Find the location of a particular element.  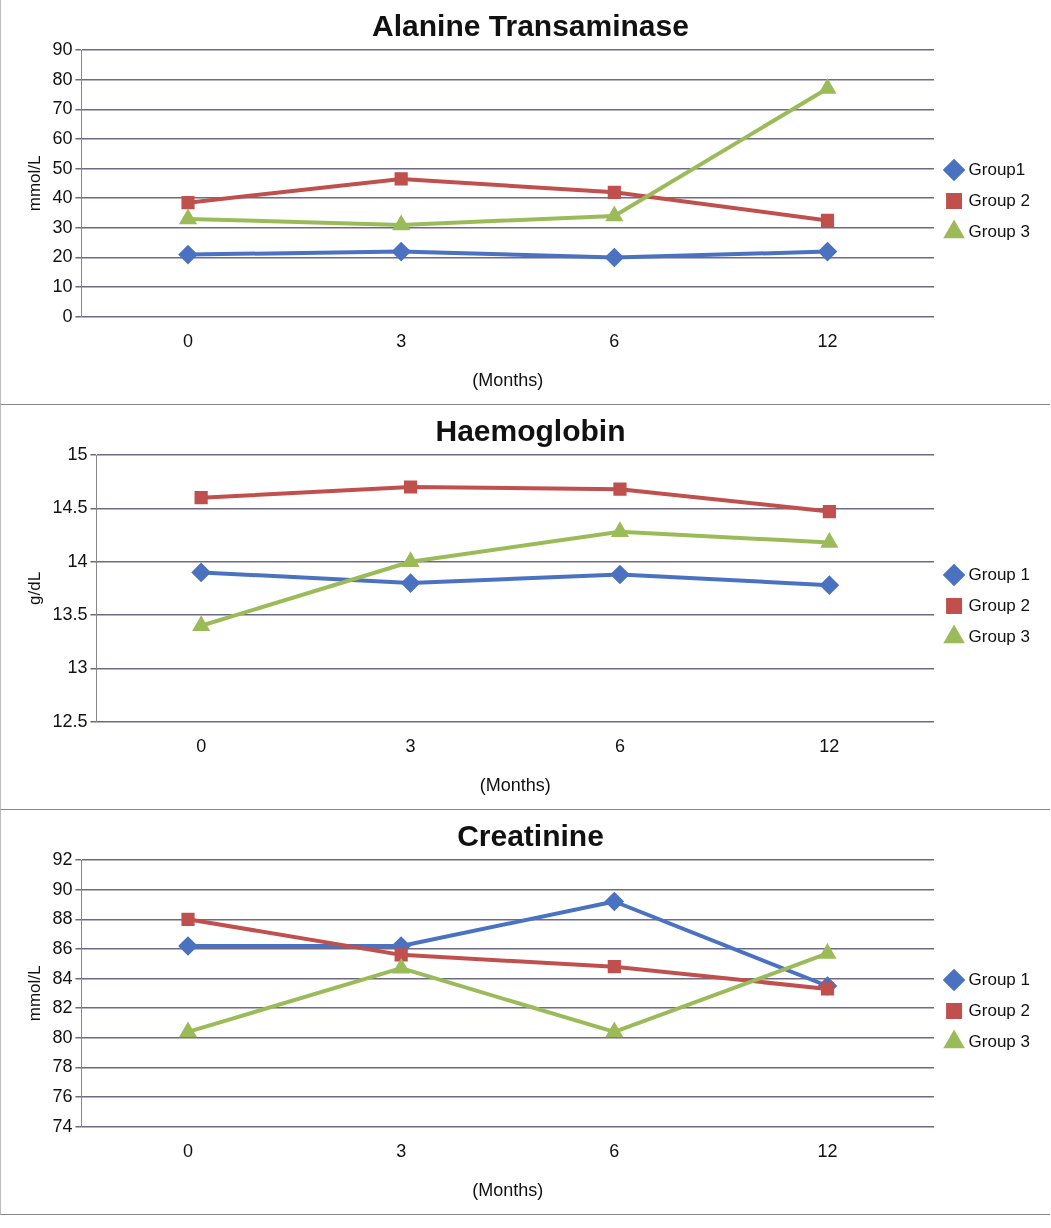

y-tick-label: 14 is located at coordinates (77, 560).